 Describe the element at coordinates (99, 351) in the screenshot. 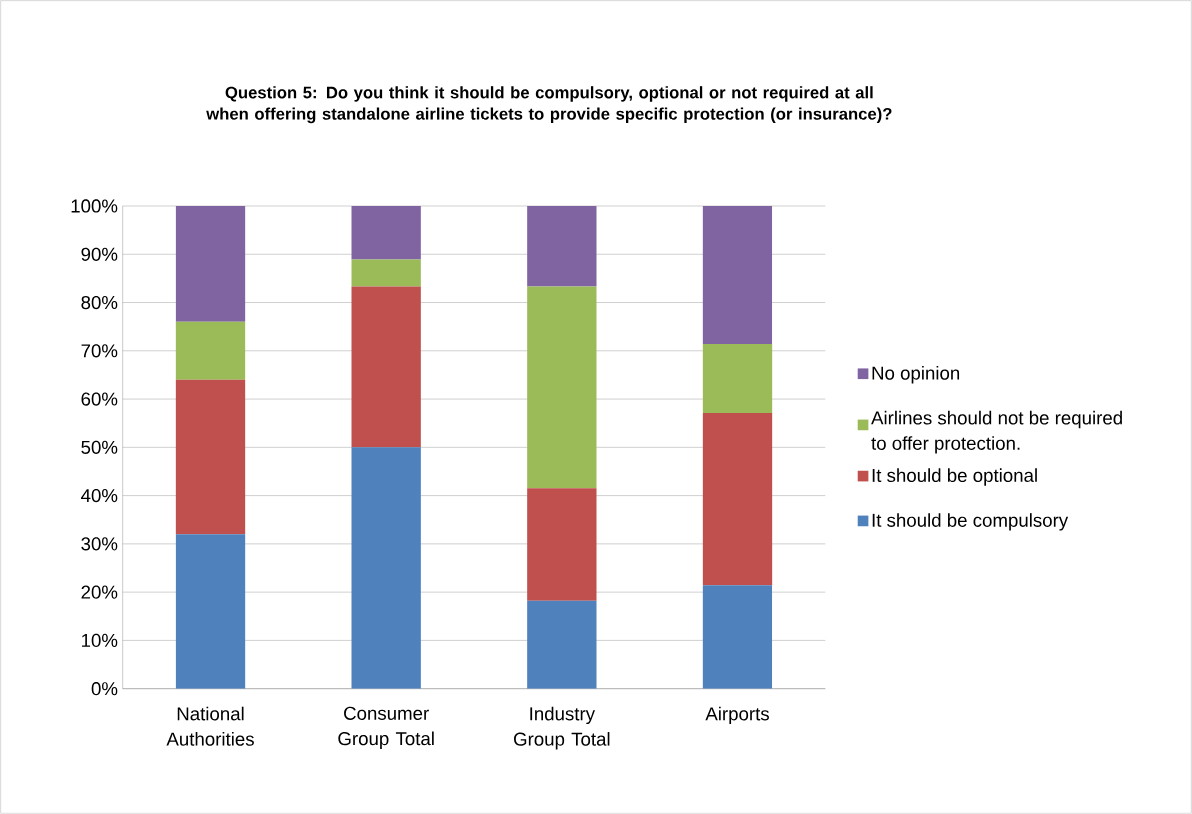

I see `y-tick-label: 70%` at that location.